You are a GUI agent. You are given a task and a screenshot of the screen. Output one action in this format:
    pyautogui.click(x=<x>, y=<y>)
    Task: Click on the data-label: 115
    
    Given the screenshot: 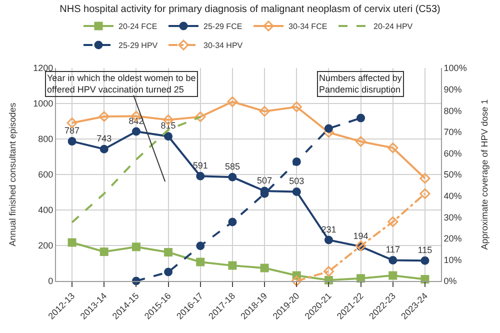 What is the action you would take?
    pyautogui.click(x=425, y=249)
    